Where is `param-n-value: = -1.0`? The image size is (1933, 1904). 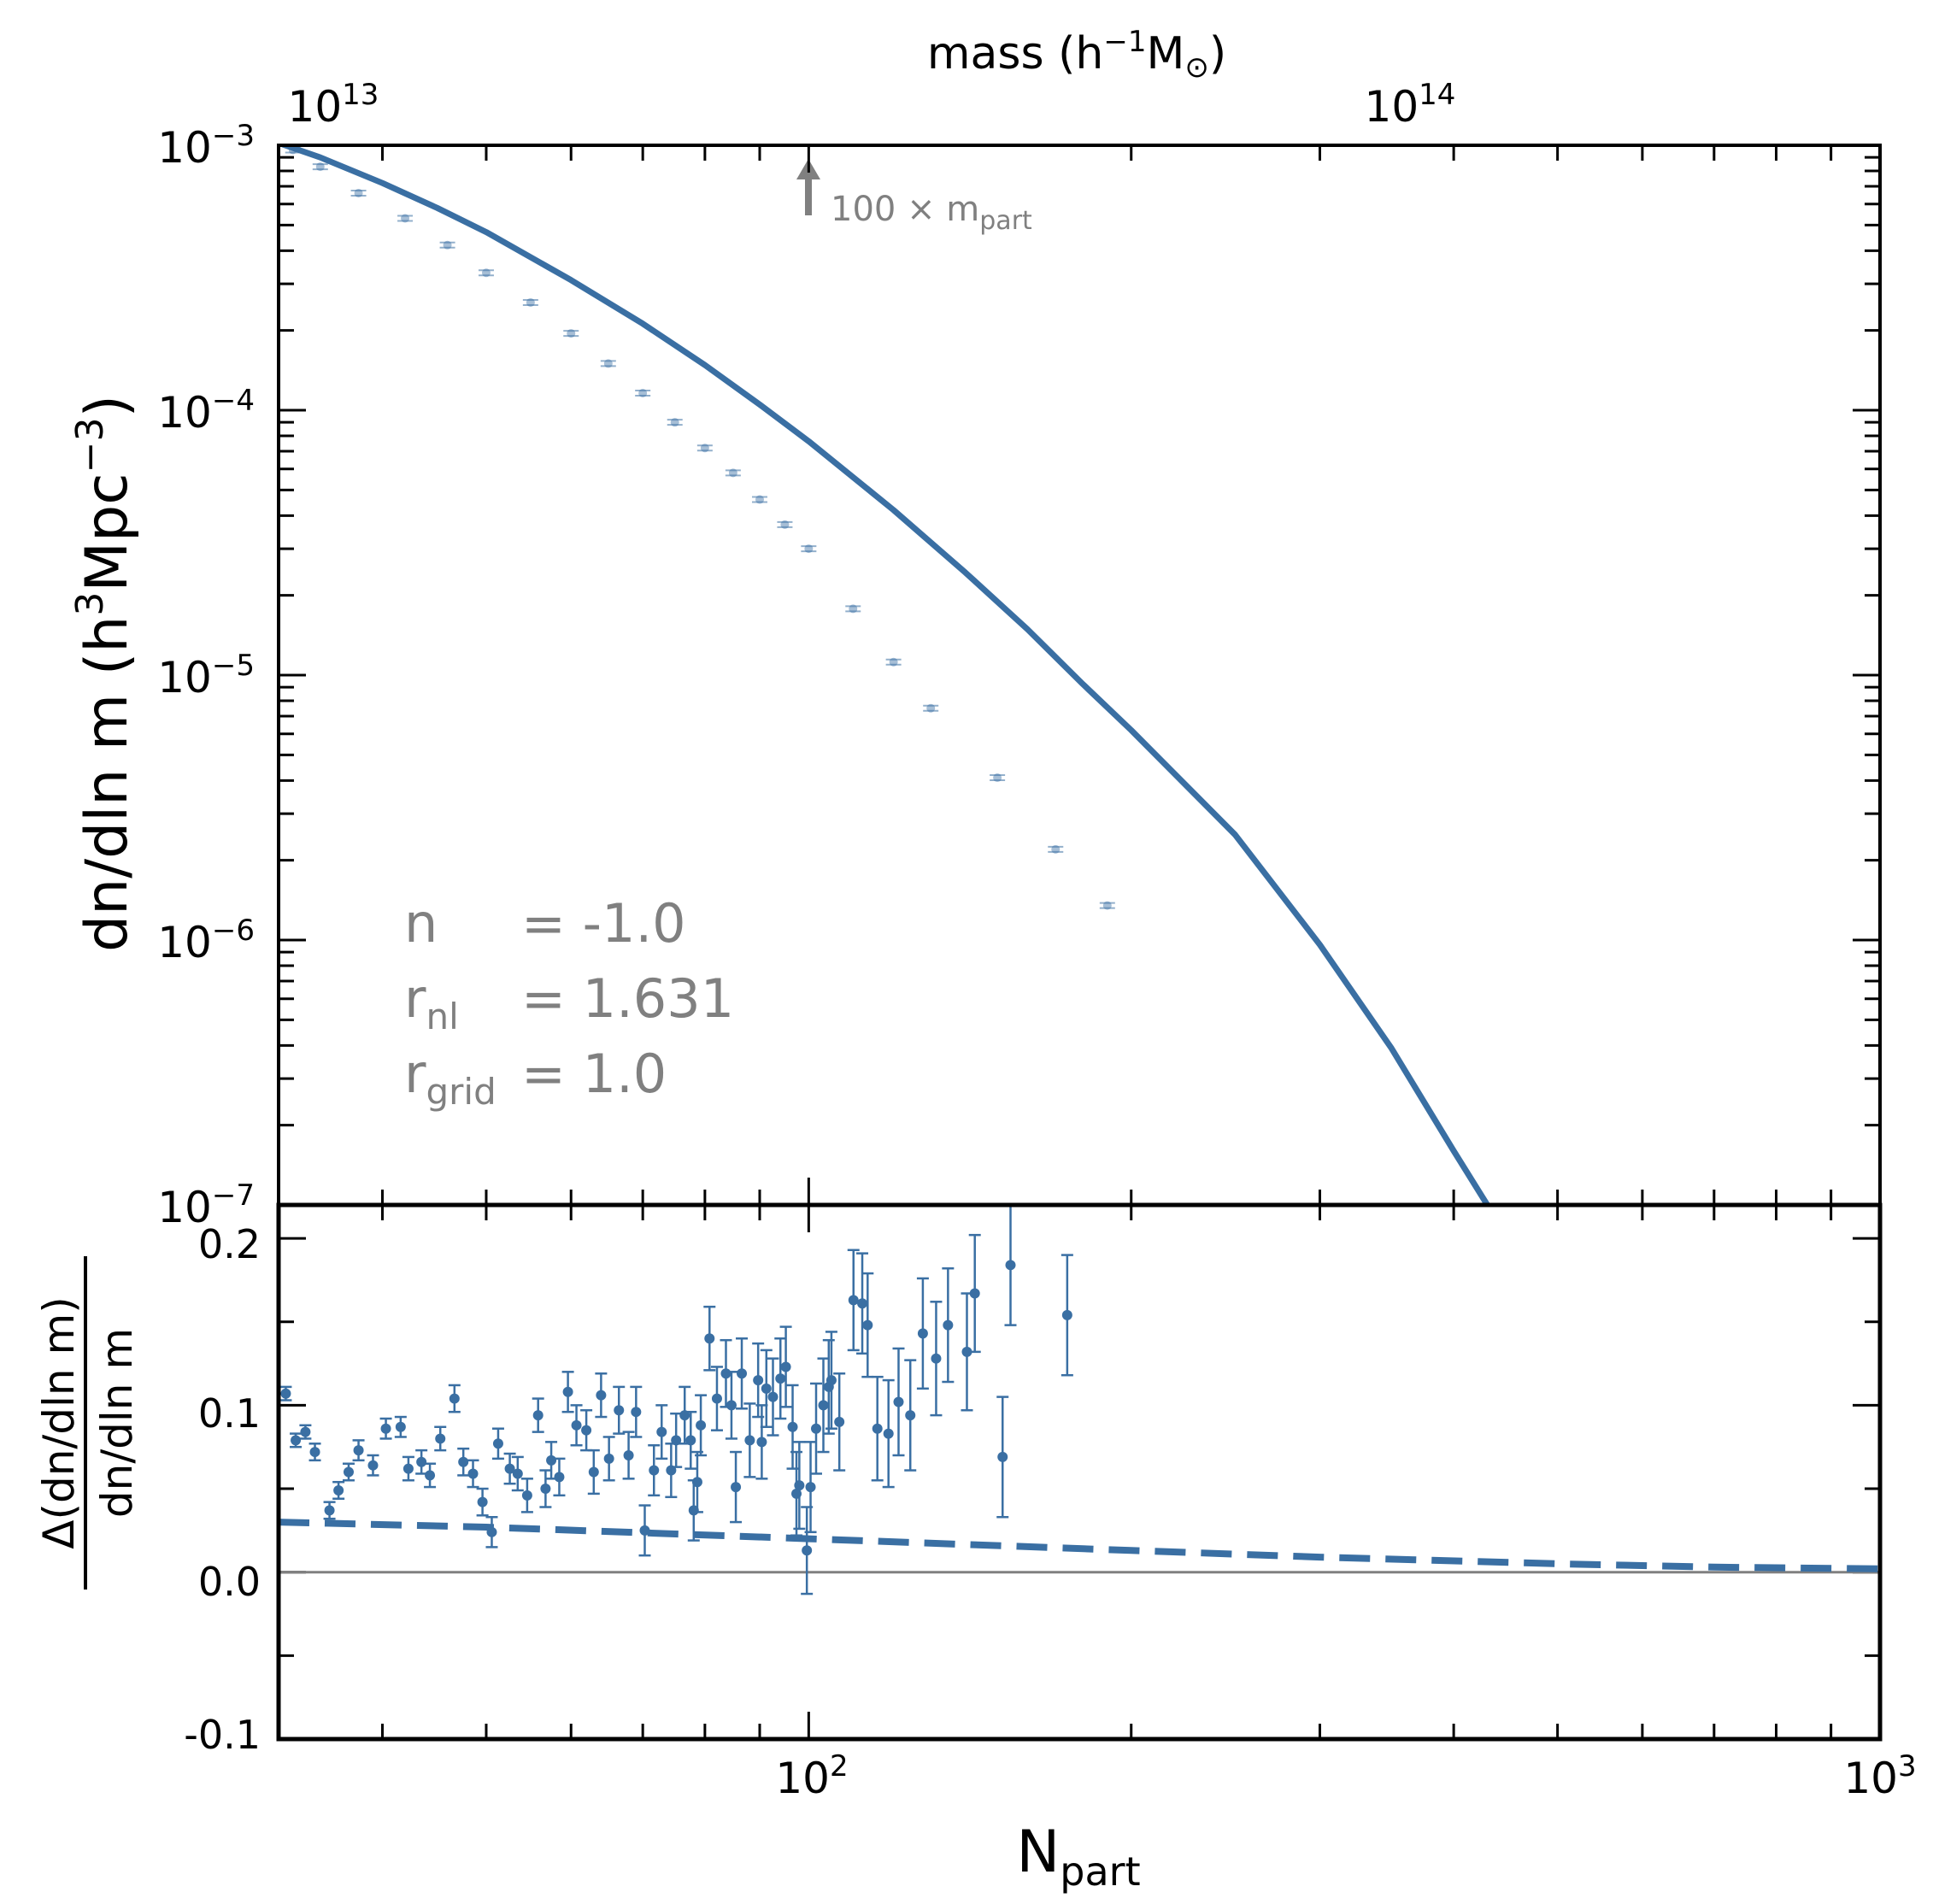 param-n-value: = -1.0 is located at coordinates (603, 924).